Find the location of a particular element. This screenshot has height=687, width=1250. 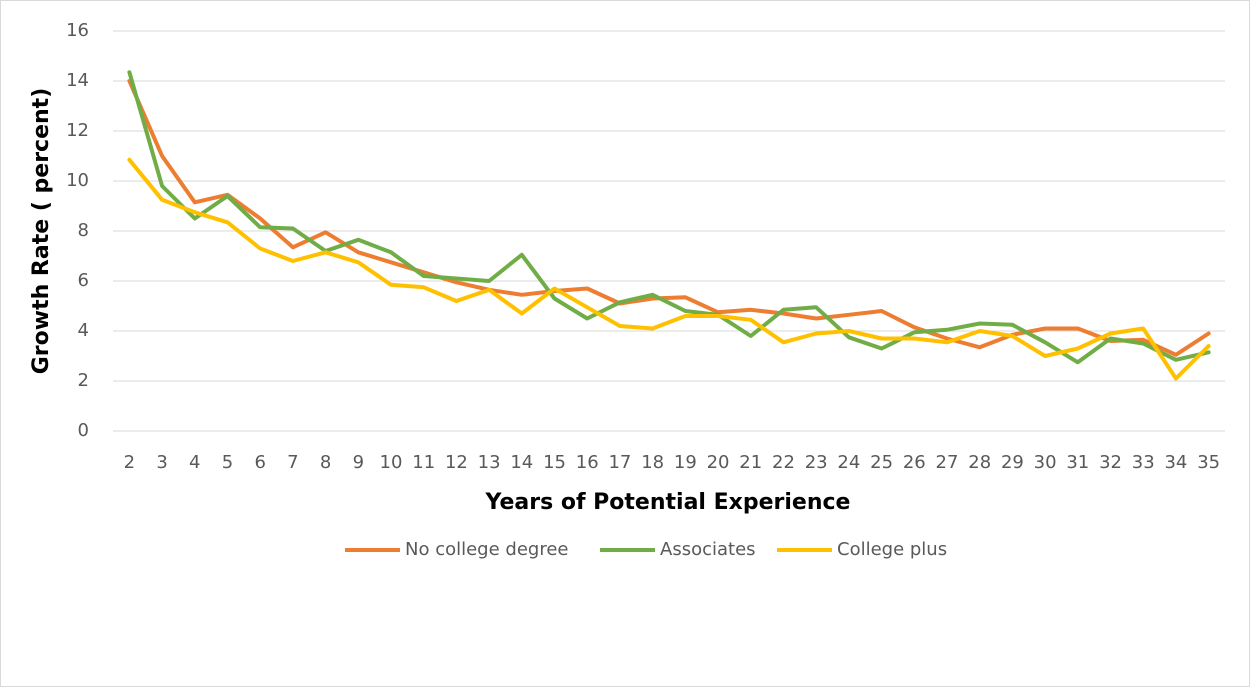

x-tick-label: 21 is located at coordinates (750, 462).